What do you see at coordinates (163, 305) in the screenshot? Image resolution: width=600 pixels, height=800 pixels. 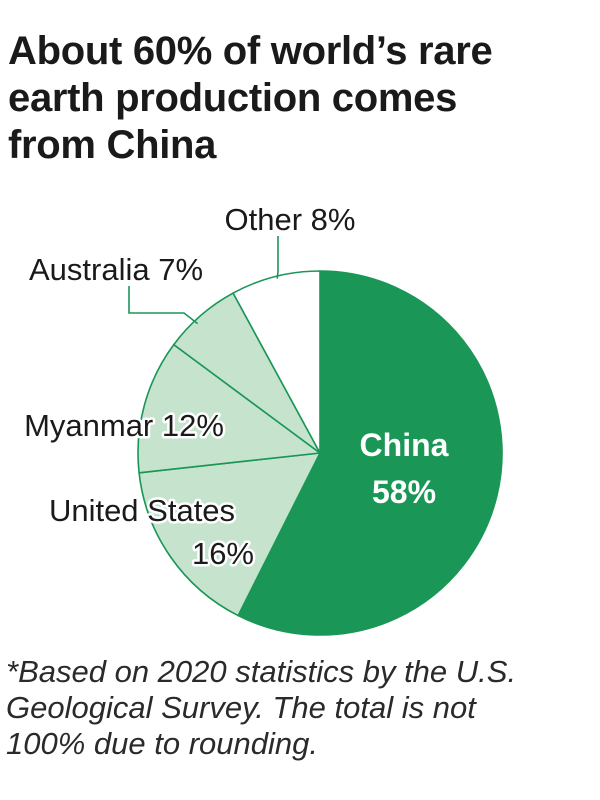 I see `leader-line-australia` at bounding box center [163, 305].